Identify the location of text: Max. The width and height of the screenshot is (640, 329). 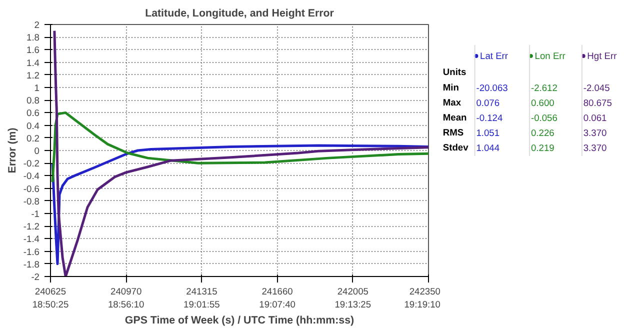
(452, 102).